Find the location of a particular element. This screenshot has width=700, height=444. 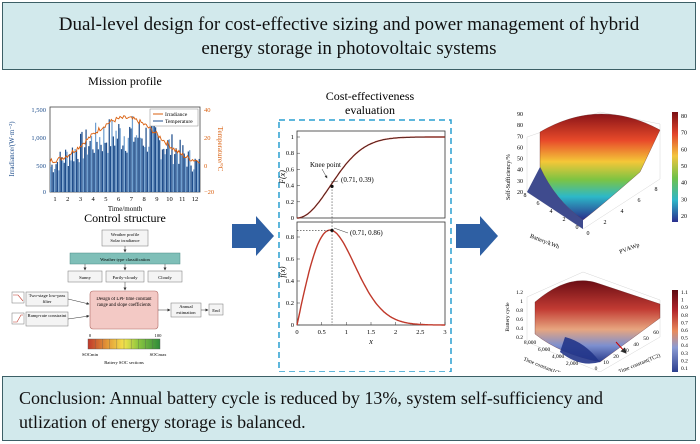

knee-label-arrow is located at coordinates (324, 173).